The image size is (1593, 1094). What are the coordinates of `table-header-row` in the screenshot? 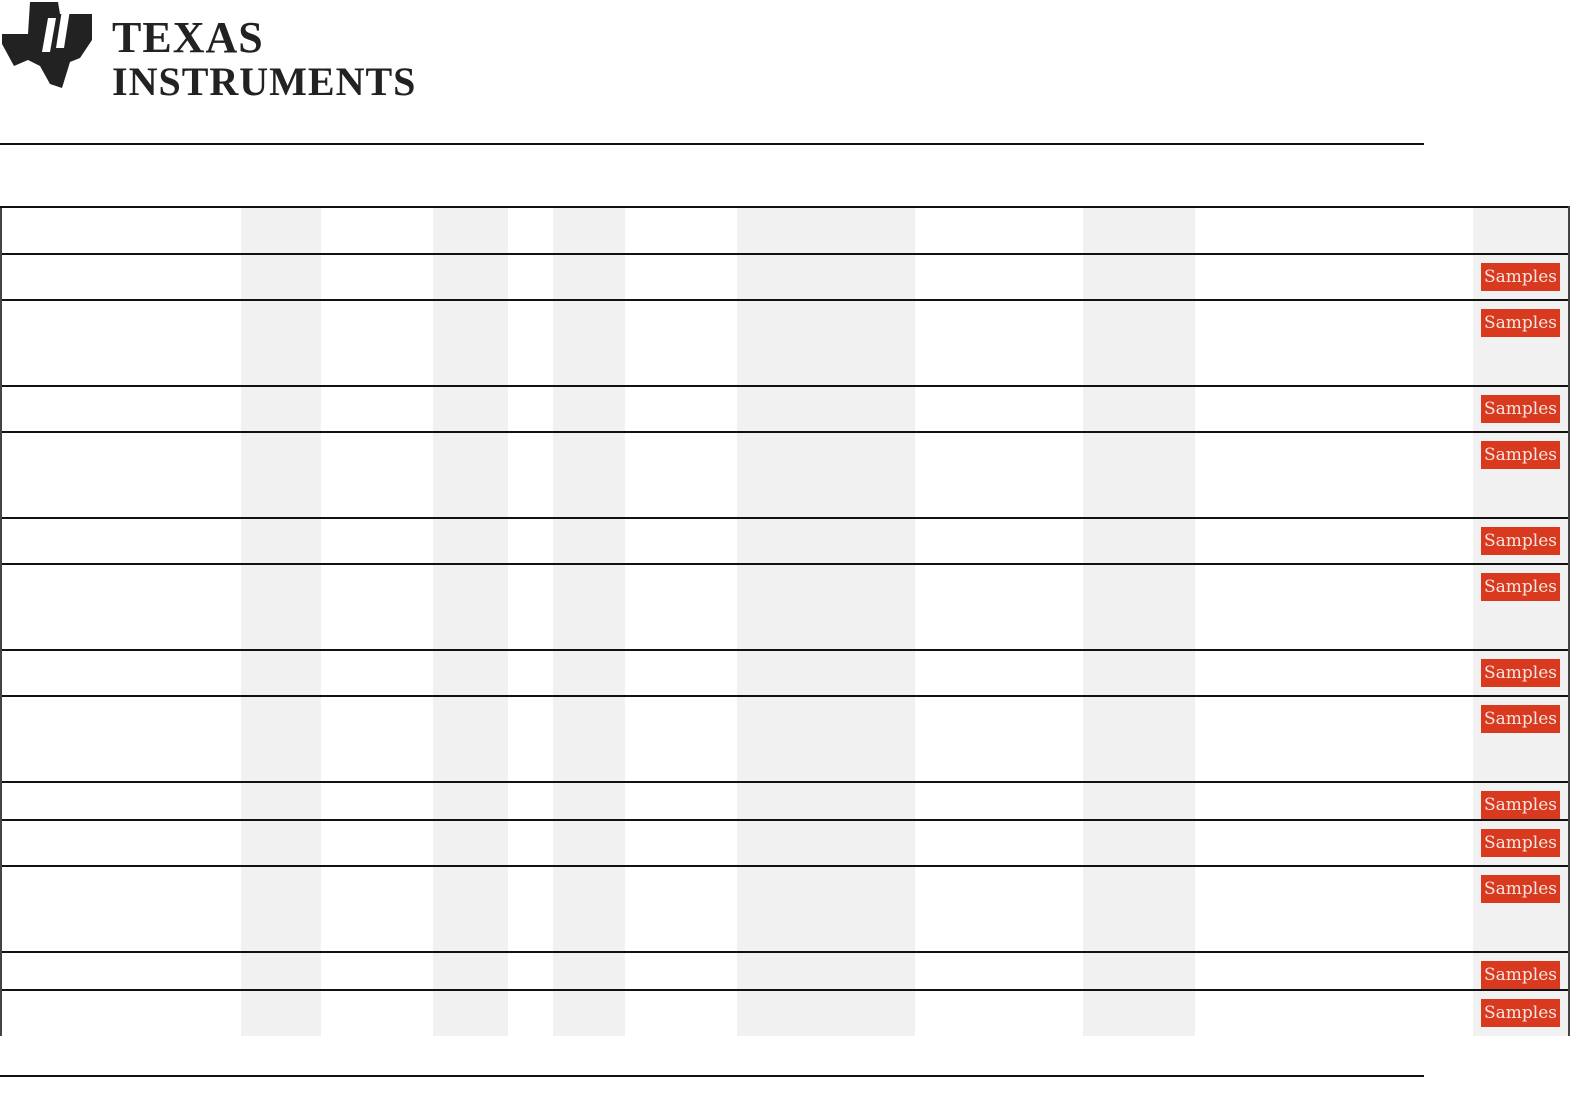 It's located at (785, 230).